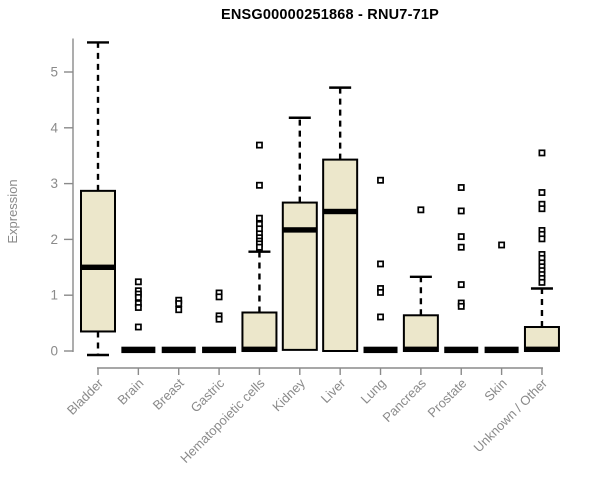 The image size is (600, 500). Describe the element at coordinates (495, 390) in the screenshot. I see `x-tick-label-skin: Skin` at that location.